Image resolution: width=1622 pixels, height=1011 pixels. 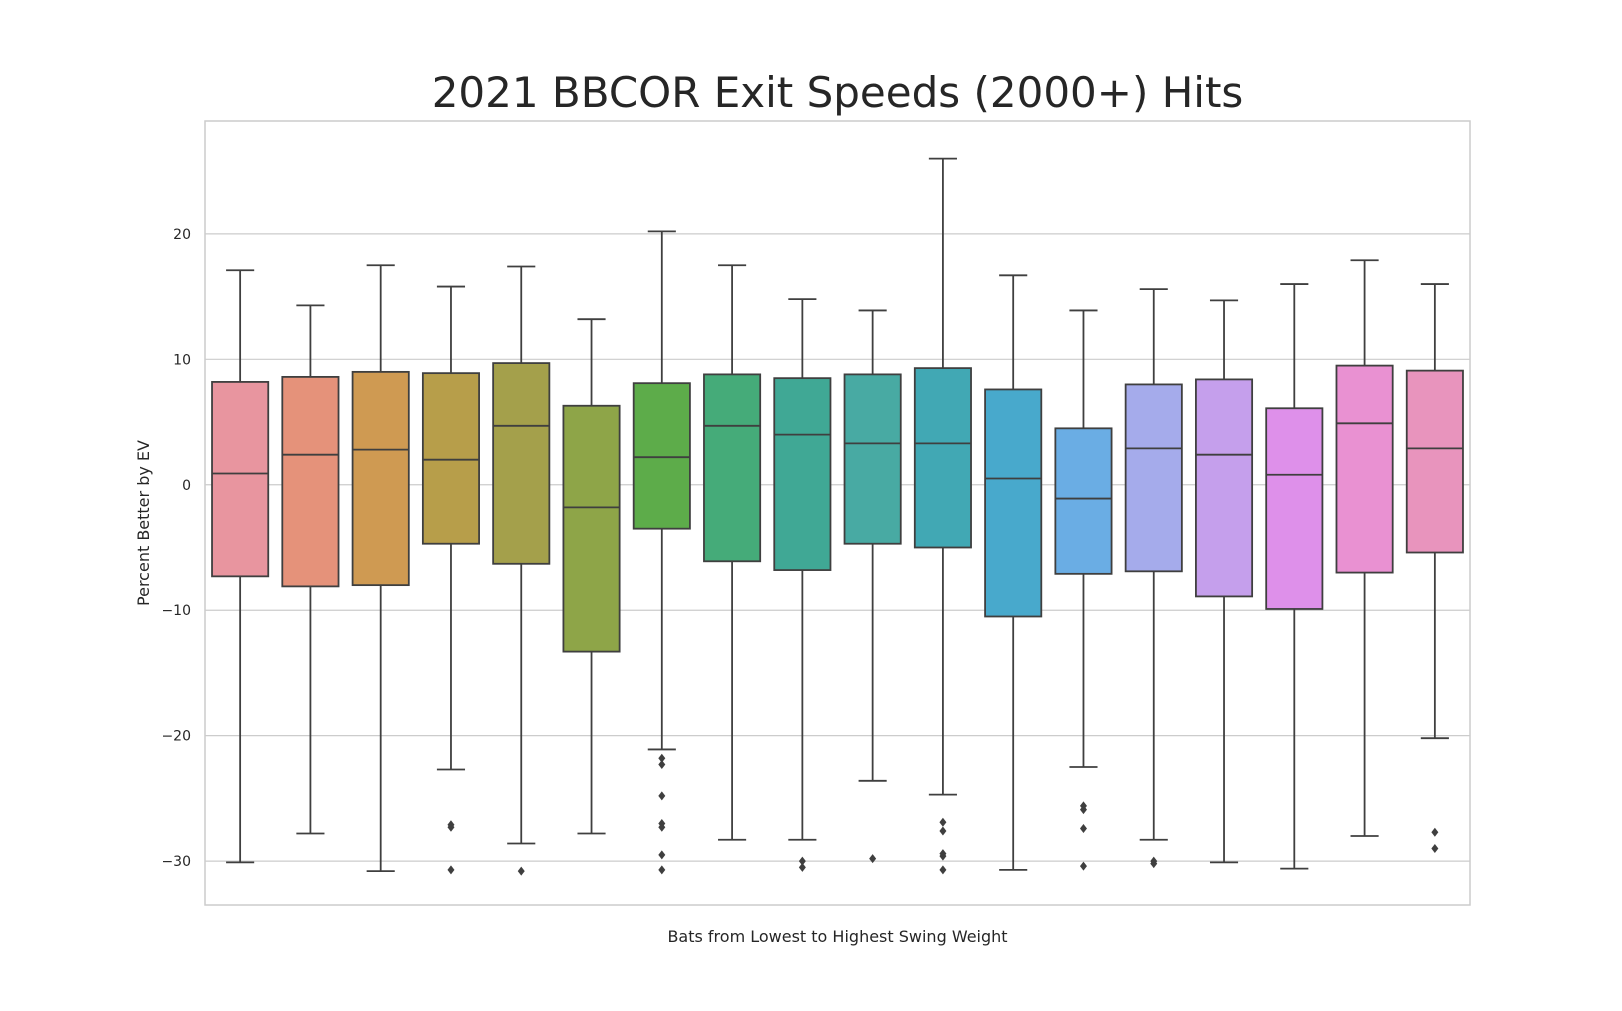 What do you see at coordinates (186, 486) in the screenshot?
I see `y-tick-label: 0` at bounding box center [186, 486].